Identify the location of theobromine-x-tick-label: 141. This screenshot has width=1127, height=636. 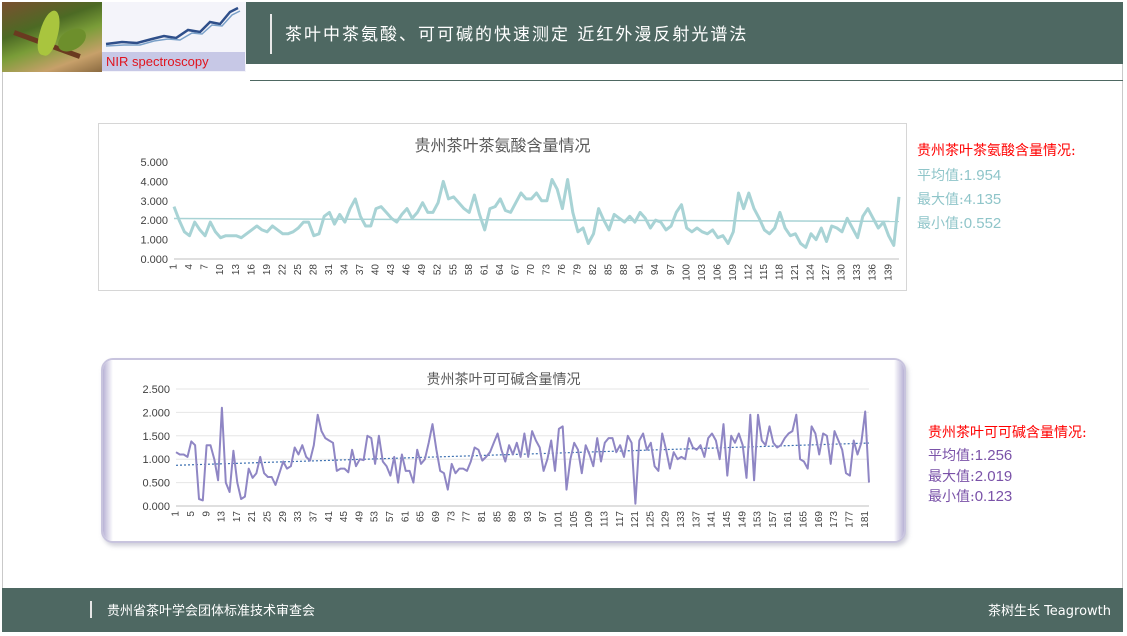
(712, 519).